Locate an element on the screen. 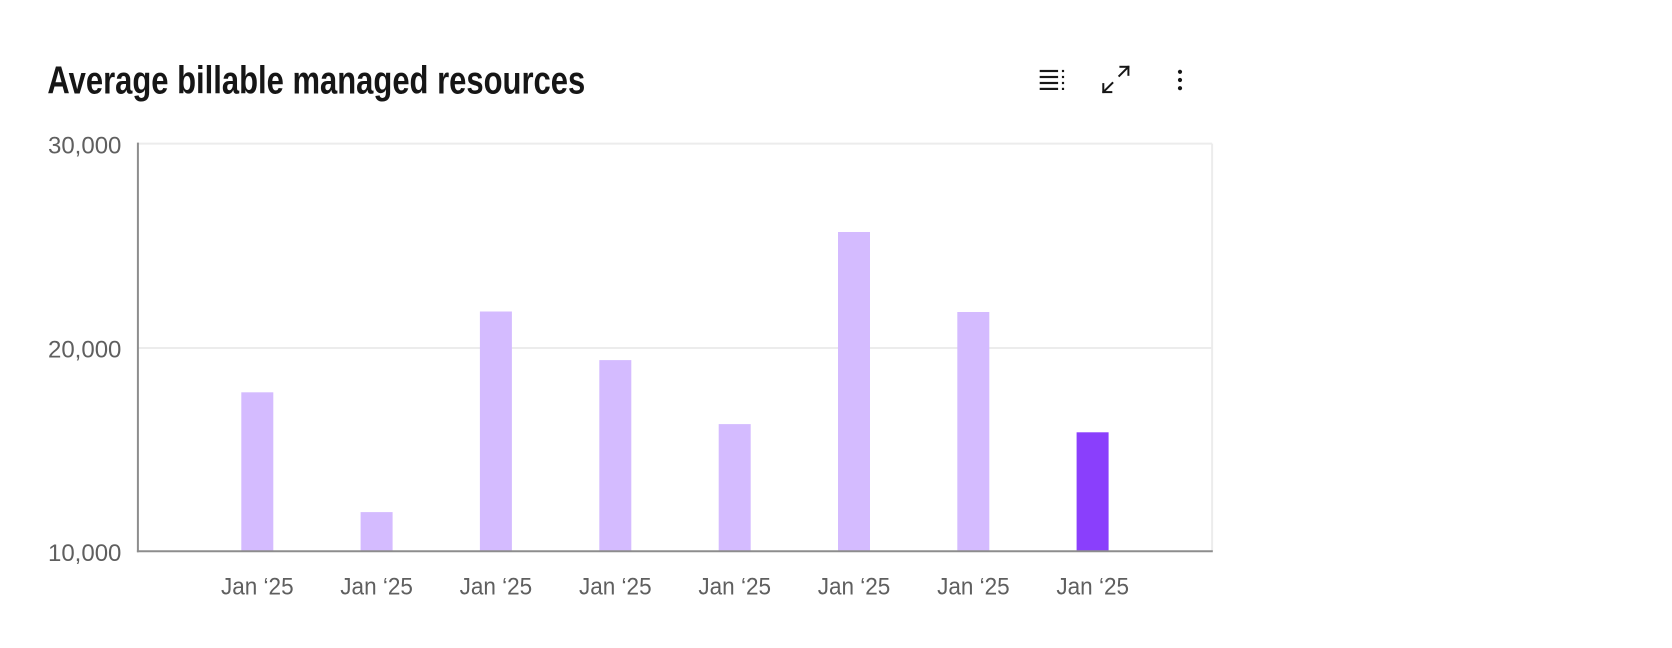 This screenshot has height=648, width=1672. svg-text:Average billable managed resou: Average billable managed resources is located at coordinates (316, 81).